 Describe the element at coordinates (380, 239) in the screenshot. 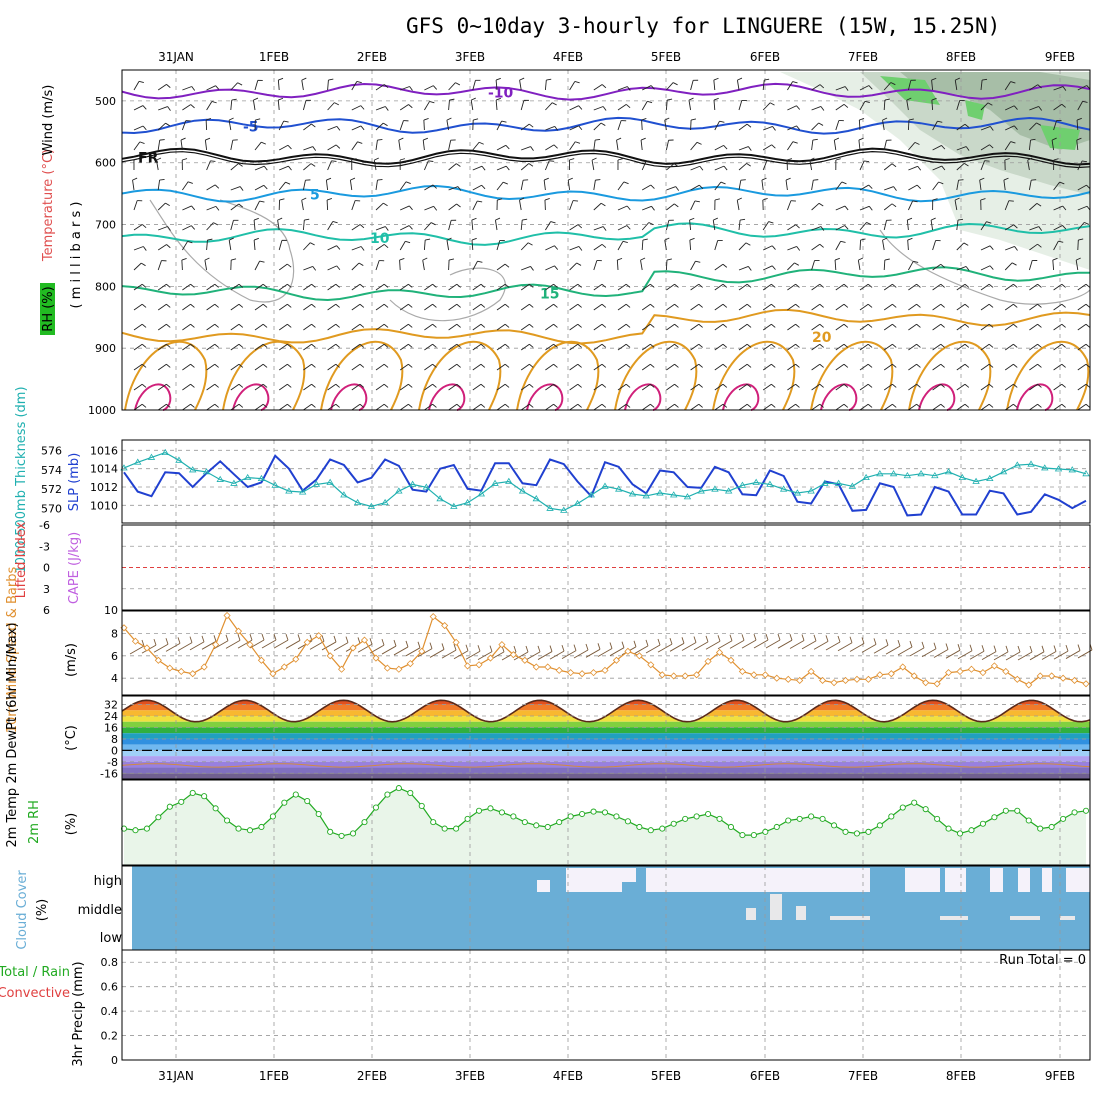

I see `isotherm-label-10: 10` at that location.